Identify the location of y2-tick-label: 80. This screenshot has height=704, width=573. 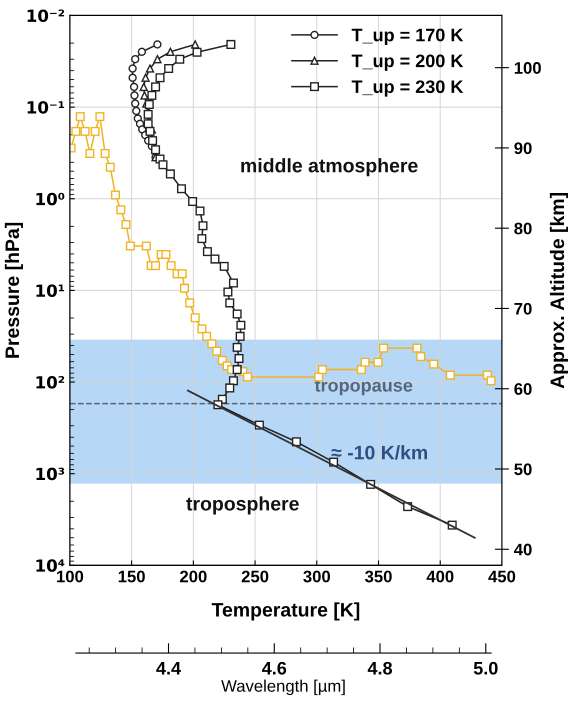
(523, 228).